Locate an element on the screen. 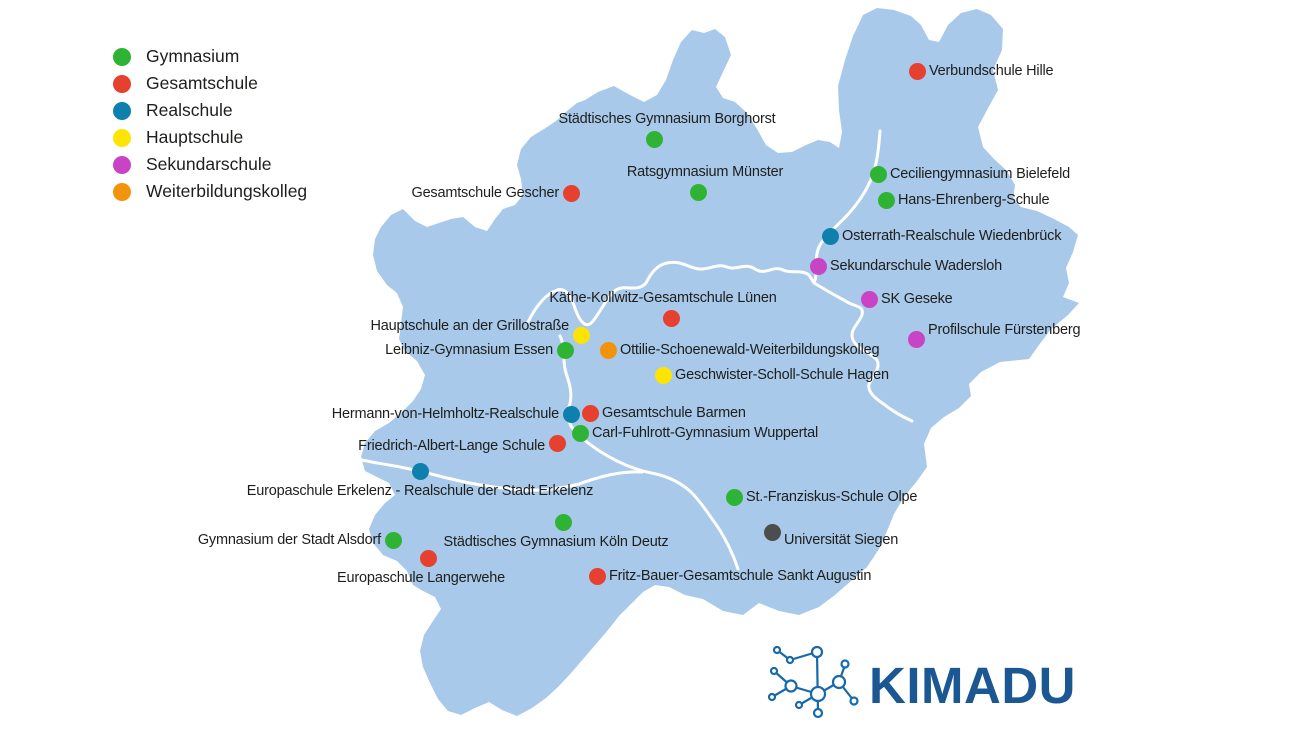  school-marker-label: Hans-Ehrenberg-Schule is located at coordinates (974, 200).